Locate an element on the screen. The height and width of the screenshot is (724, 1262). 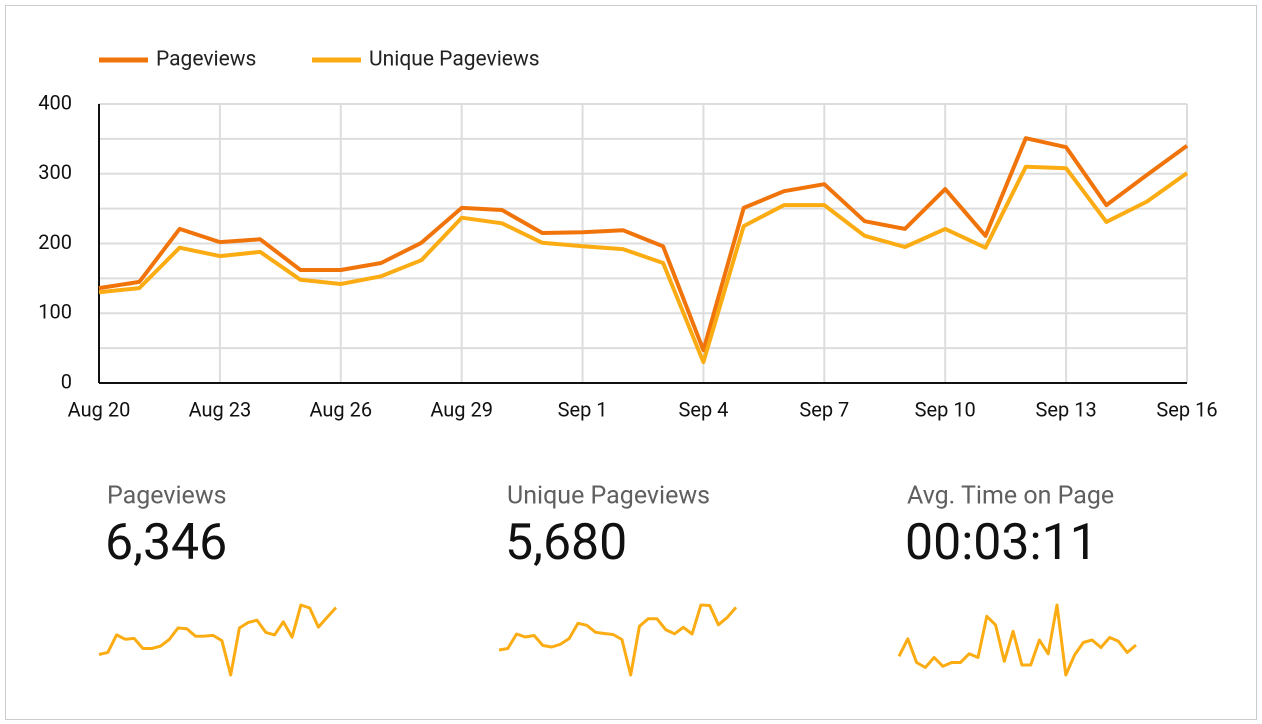
metric-value: 6,346 is located at coordinates (166, 543).